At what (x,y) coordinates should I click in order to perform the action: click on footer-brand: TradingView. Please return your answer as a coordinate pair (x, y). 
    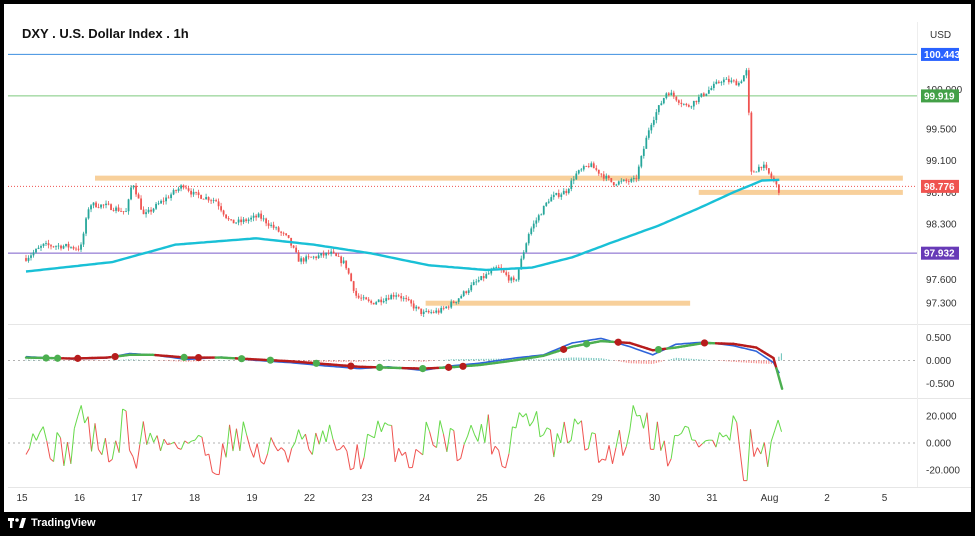
    Looking at the image, I should click on (52, 523).